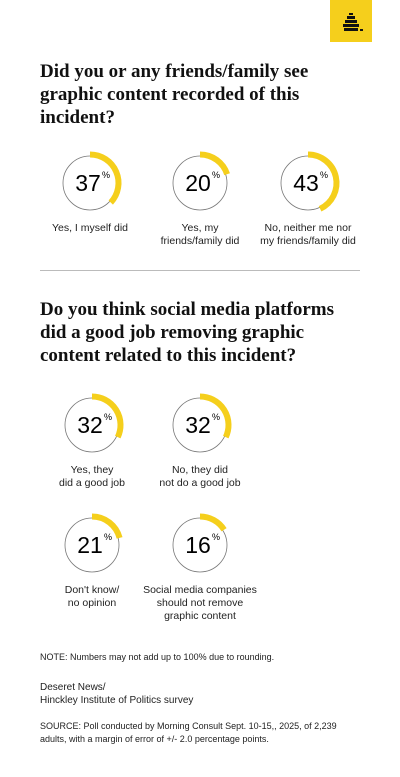  I want to click on category-label: Yes, my friends/family did, so click(200, 234).